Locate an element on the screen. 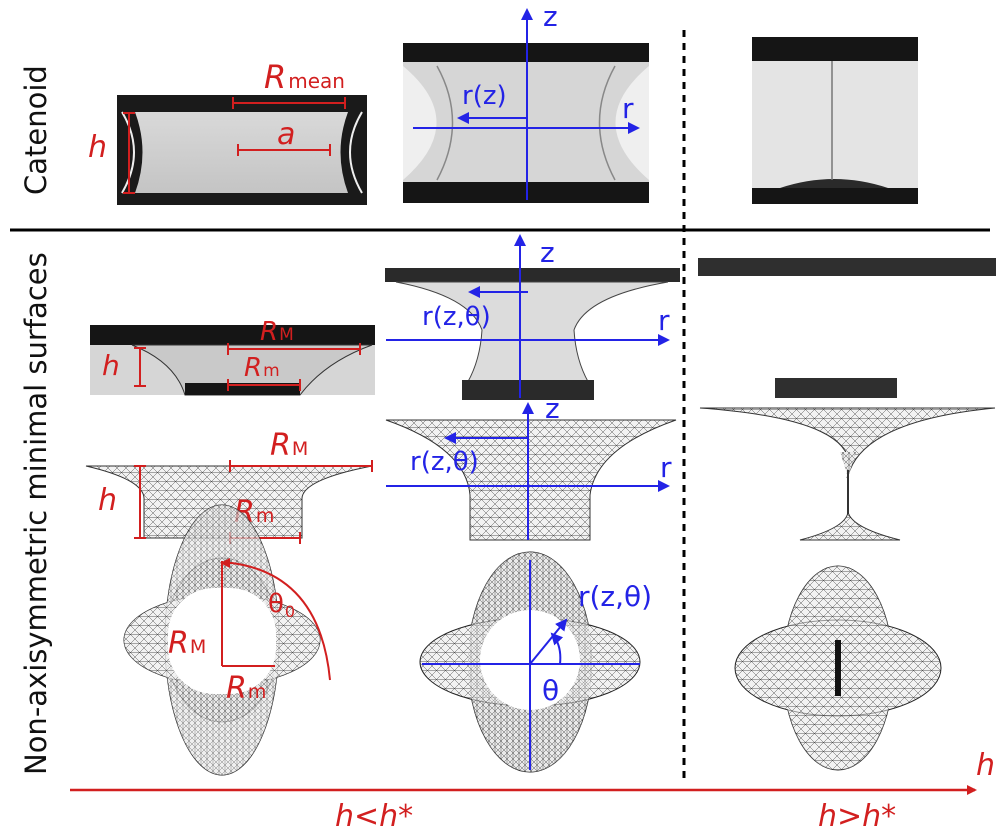 The image size is (1000, 838). label-h-axis: h is located at coordinates (985, 765).